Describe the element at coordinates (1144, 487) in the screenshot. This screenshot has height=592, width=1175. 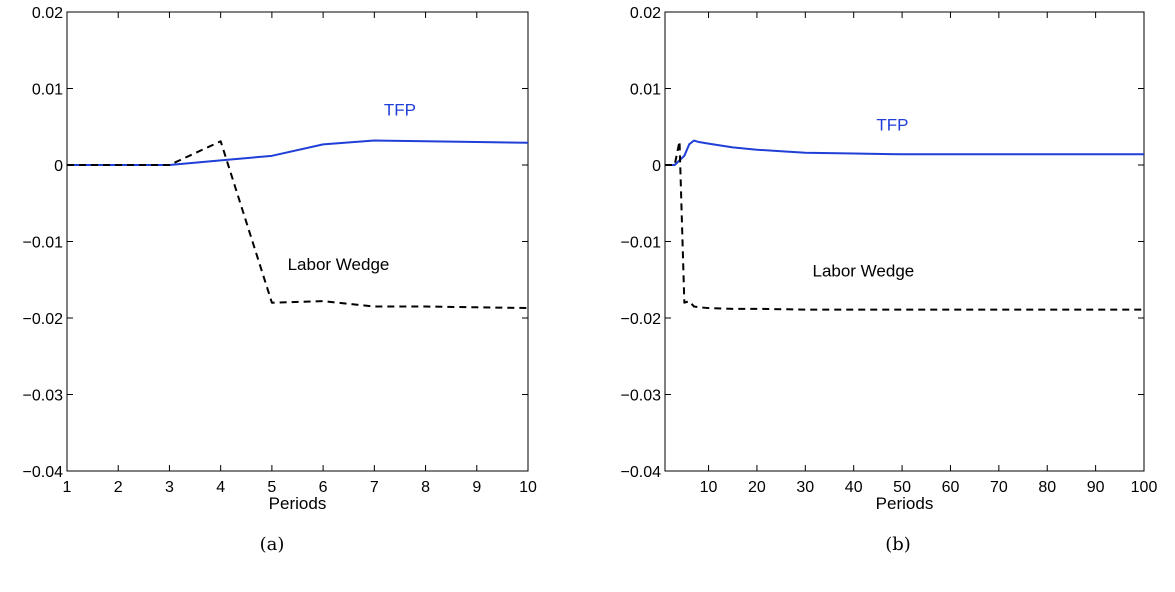
I see `x-tick-label: 100` at that location.